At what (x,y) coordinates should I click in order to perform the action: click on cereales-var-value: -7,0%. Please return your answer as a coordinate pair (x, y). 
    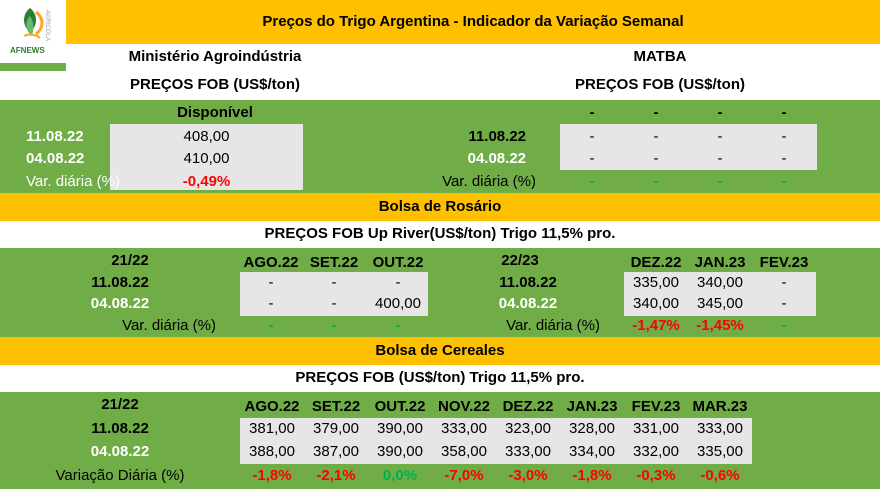
    Looking at the image, I should click on (464, 475).